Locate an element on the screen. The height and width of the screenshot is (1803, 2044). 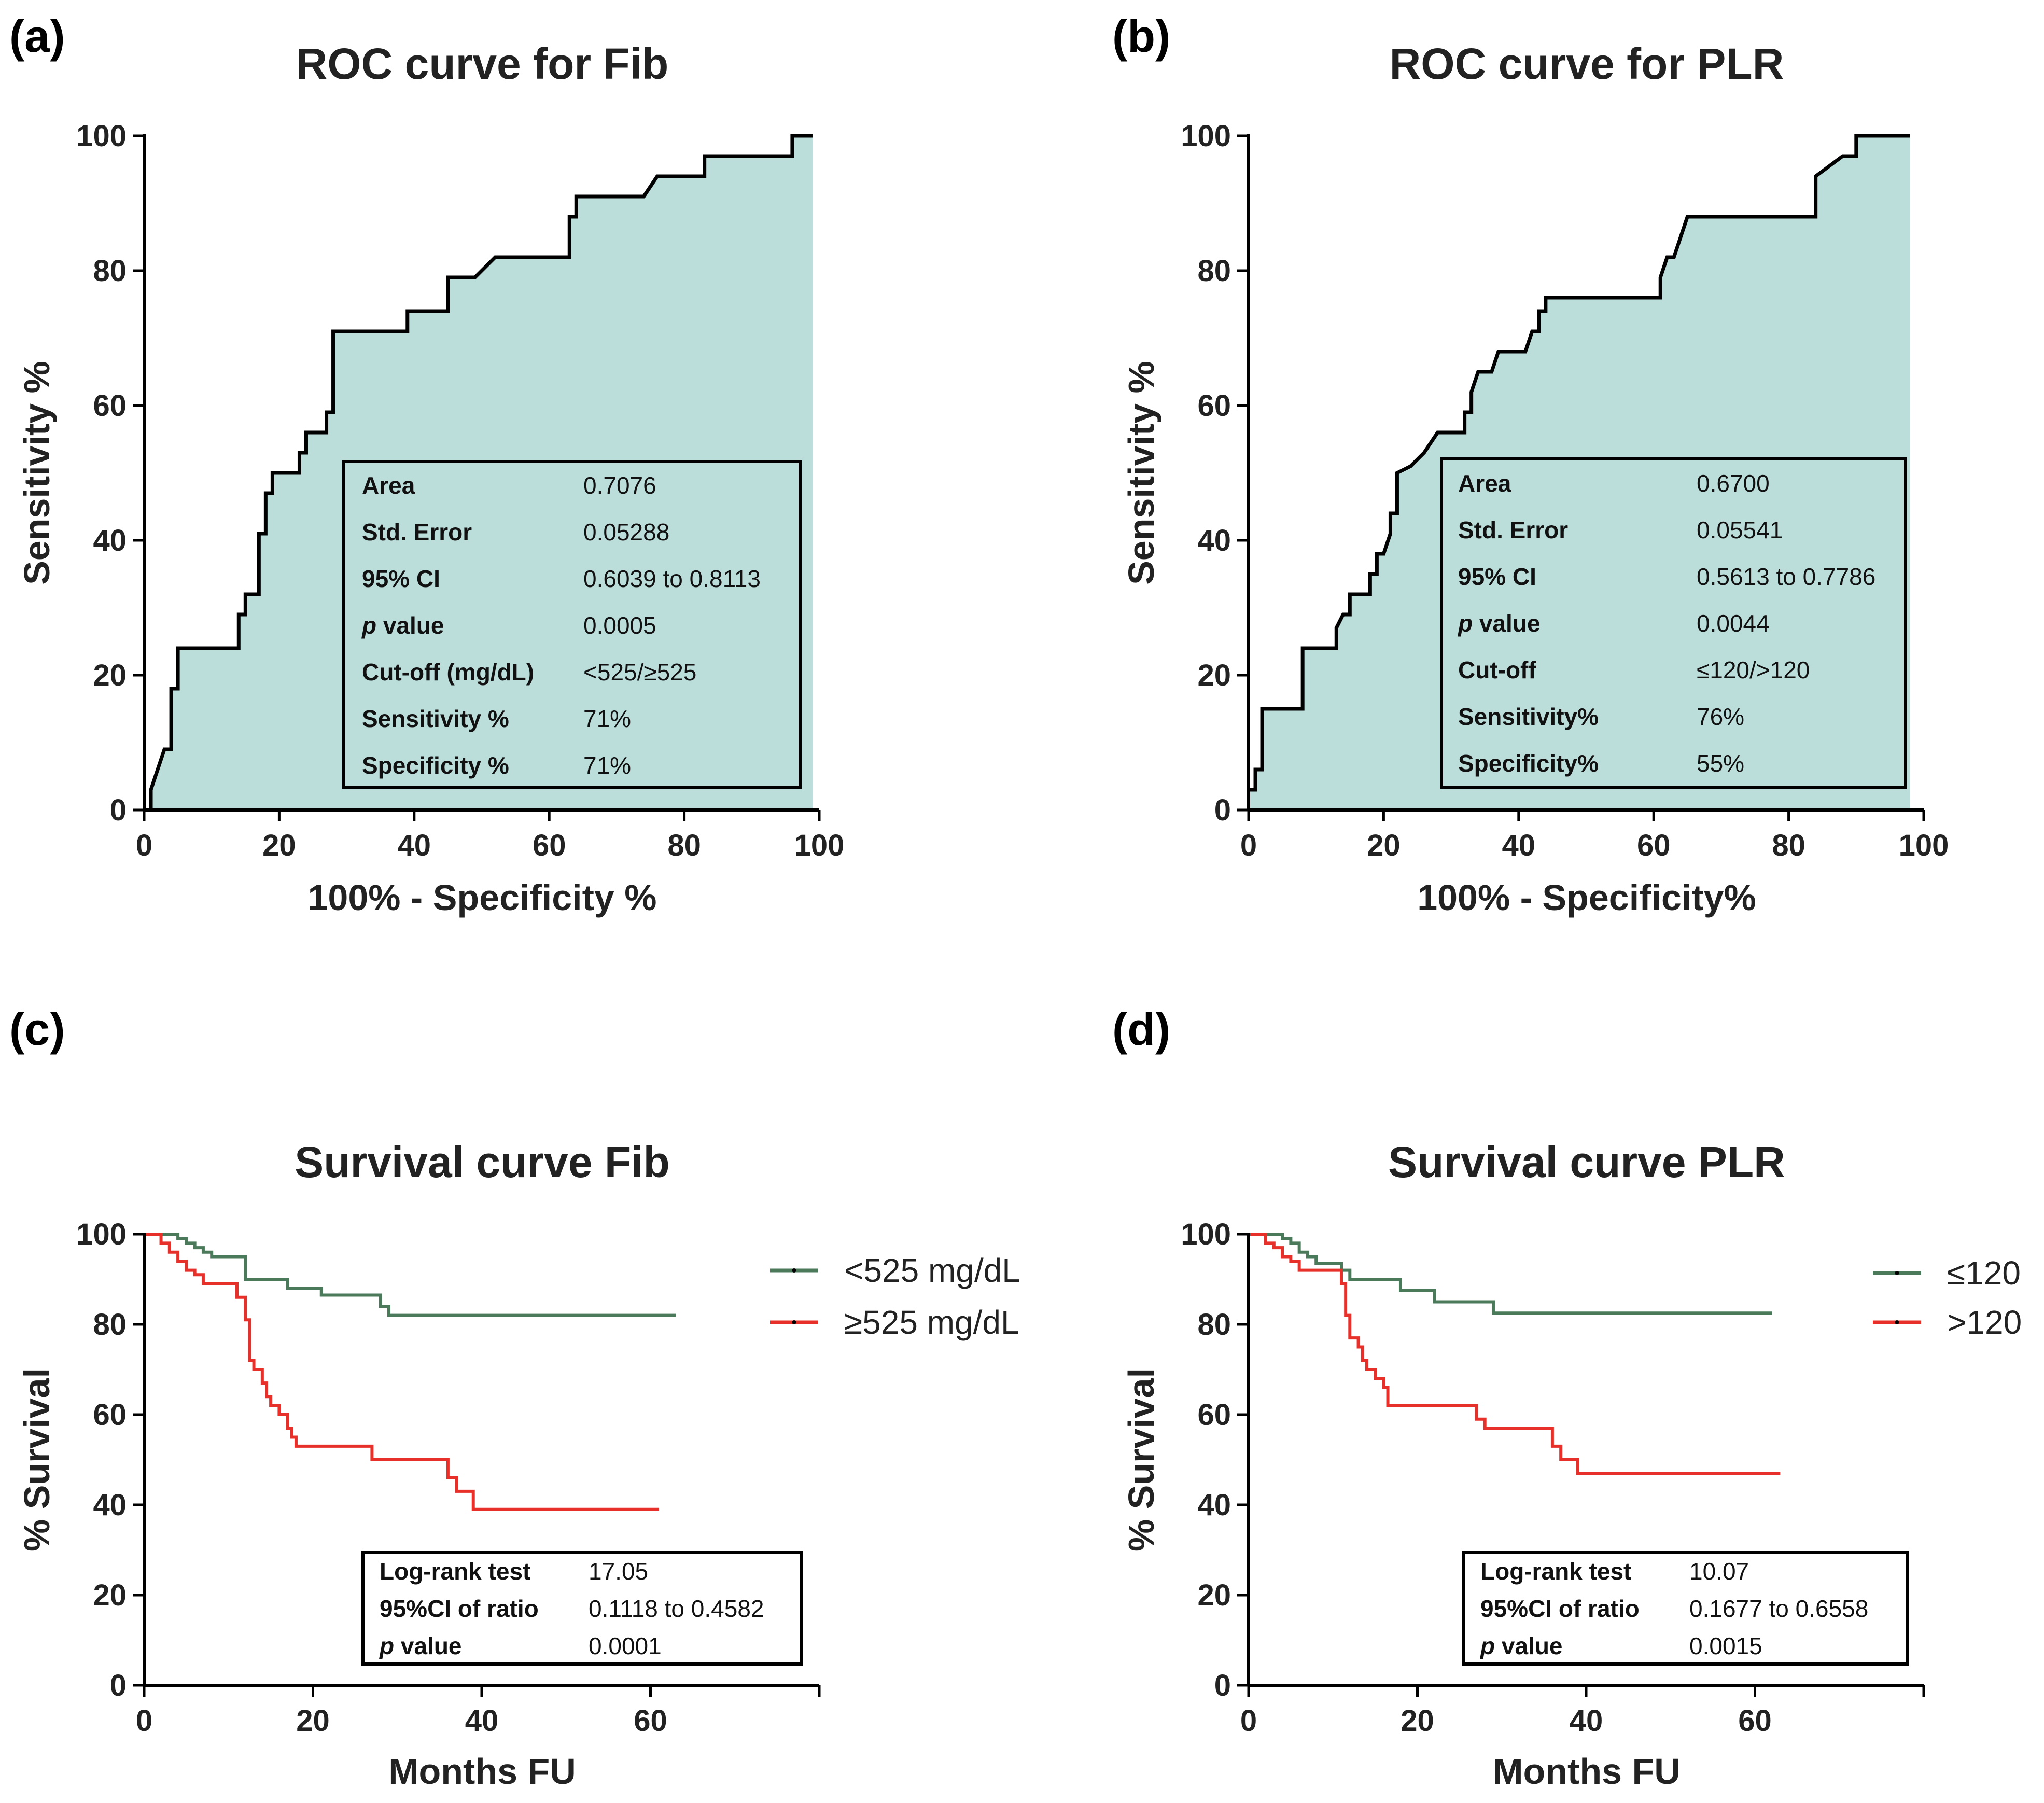
stats-value: 76% is located at coordinates (1720, 716).